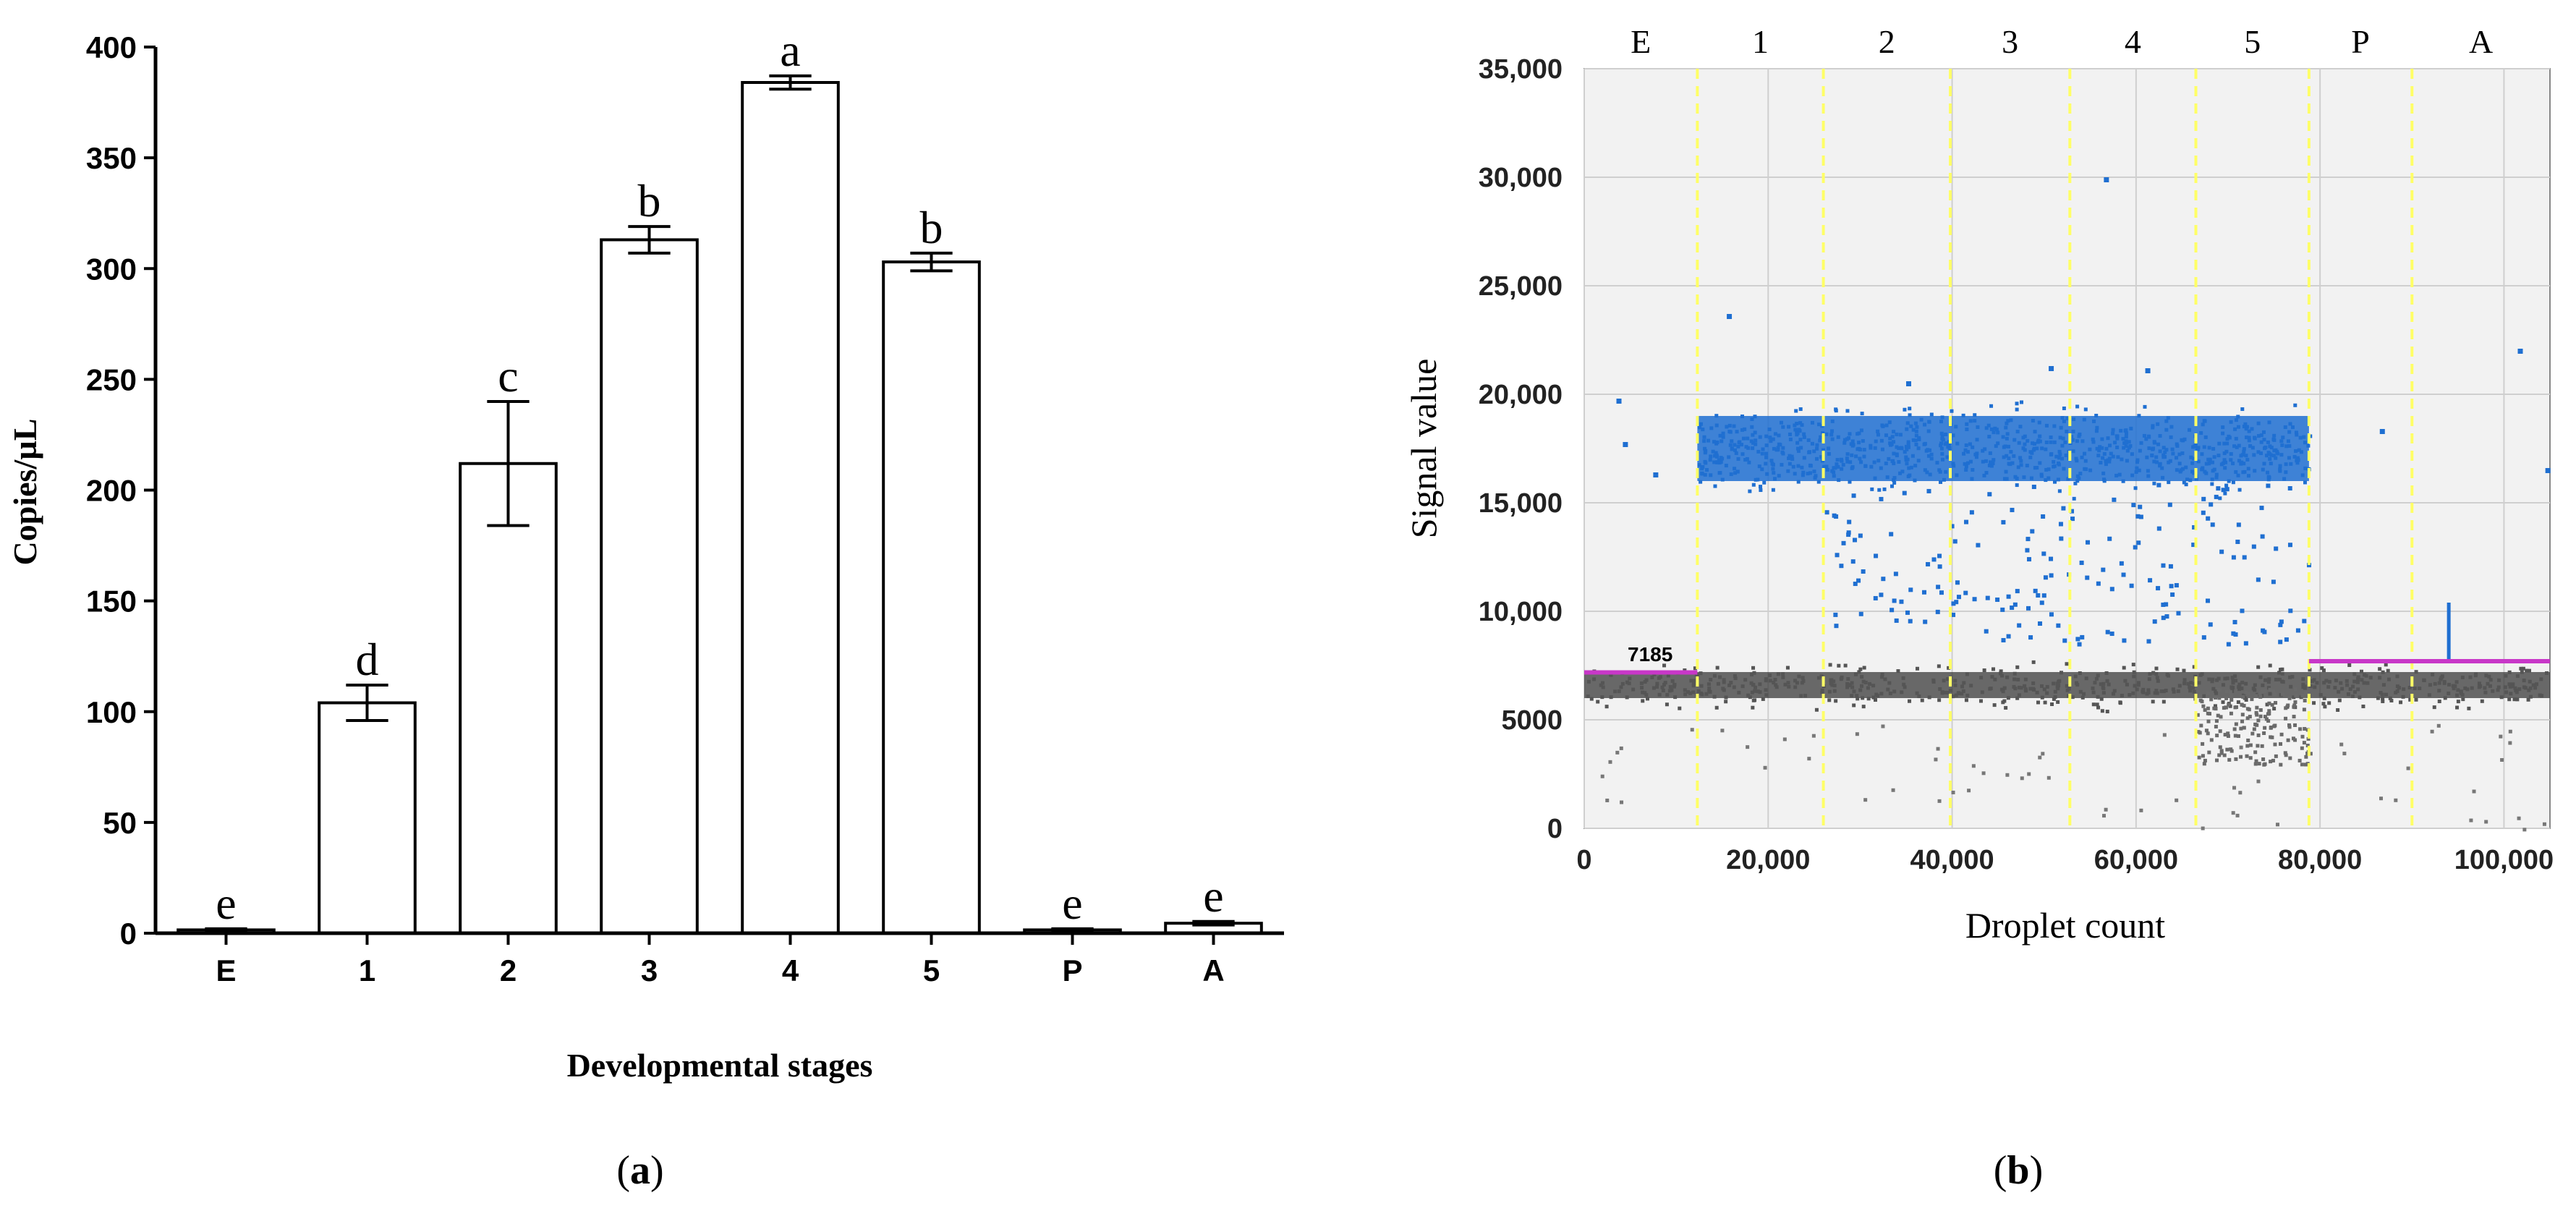  Describe the element at coordinates (2018, 1170) in the screenshot. I see `caption-b-letter: b` at that location.